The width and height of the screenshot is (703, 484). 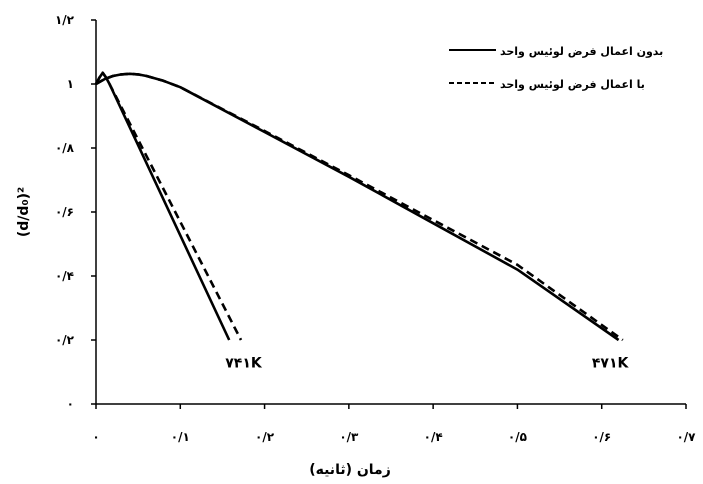 What do you see at coordinates (427, 363) in the screenshot?
I see `chart-annotations: ۷۴۱K ۴۷۱K` at bounding box center [427, 363].